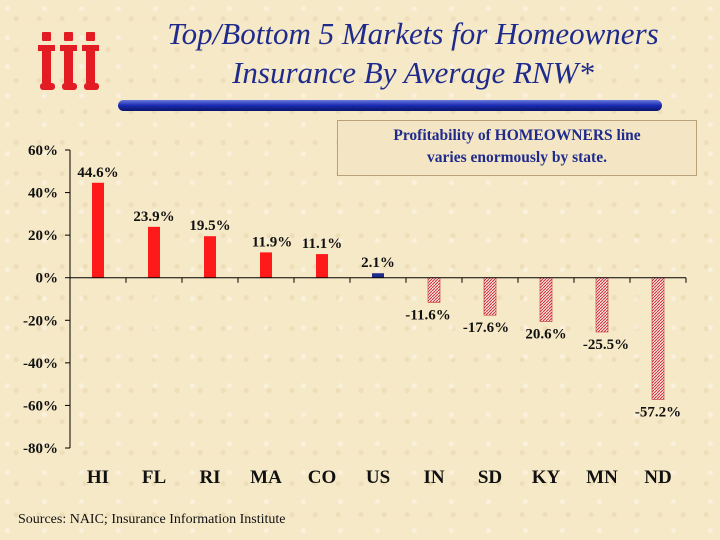 The height and width of the screenshot is (540, 720). What do you see at coordinates (427, 315) in the screenshot?
I see `data-label-in: -11.6%` at bounding box center [427, 315].